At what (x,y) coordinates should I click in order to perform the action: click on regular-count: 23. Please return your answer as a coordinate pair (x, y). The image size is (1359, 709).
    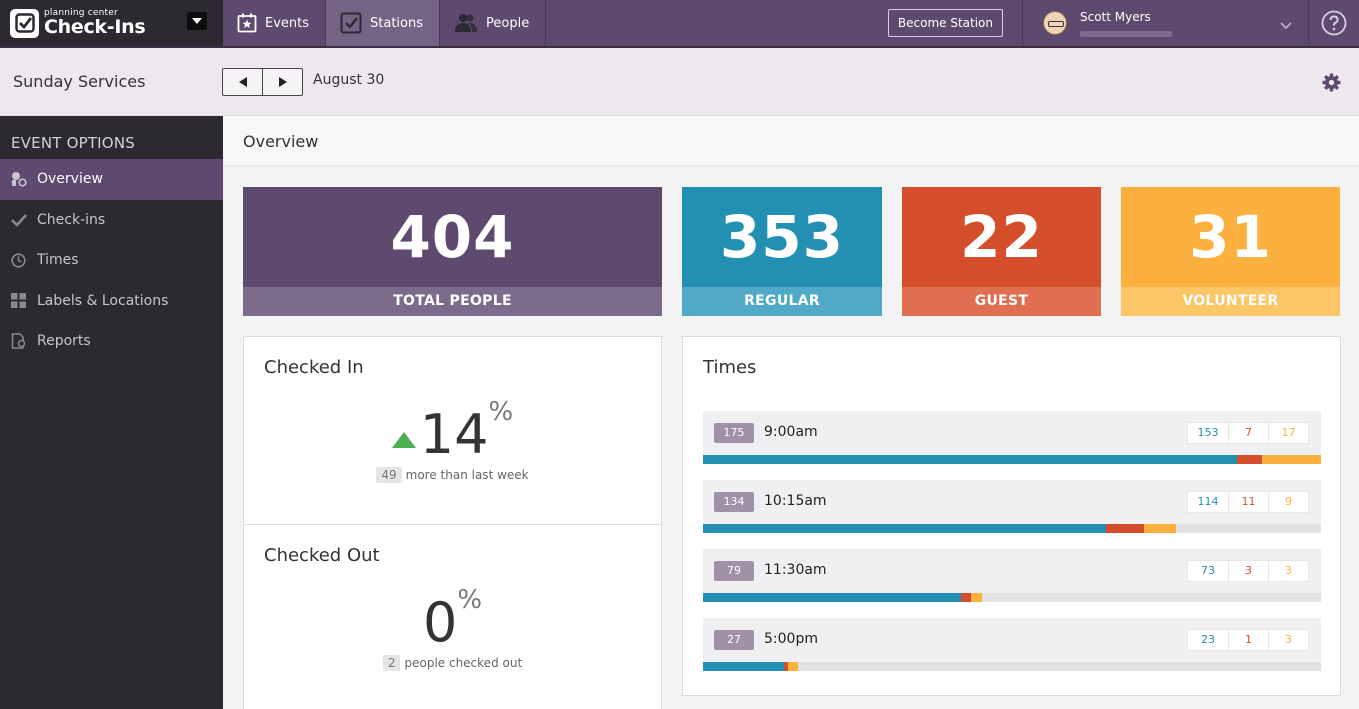
    Looking at the image, I should click on (1208, 639).